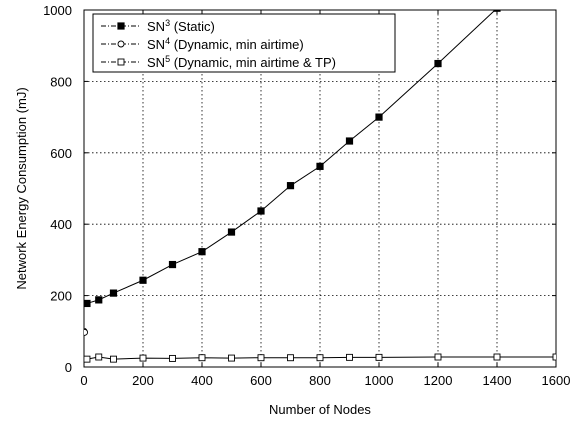  Describe the element at coordinates (379, 380) in the screenshot. I see `x-tick-label: 1000` at that location.